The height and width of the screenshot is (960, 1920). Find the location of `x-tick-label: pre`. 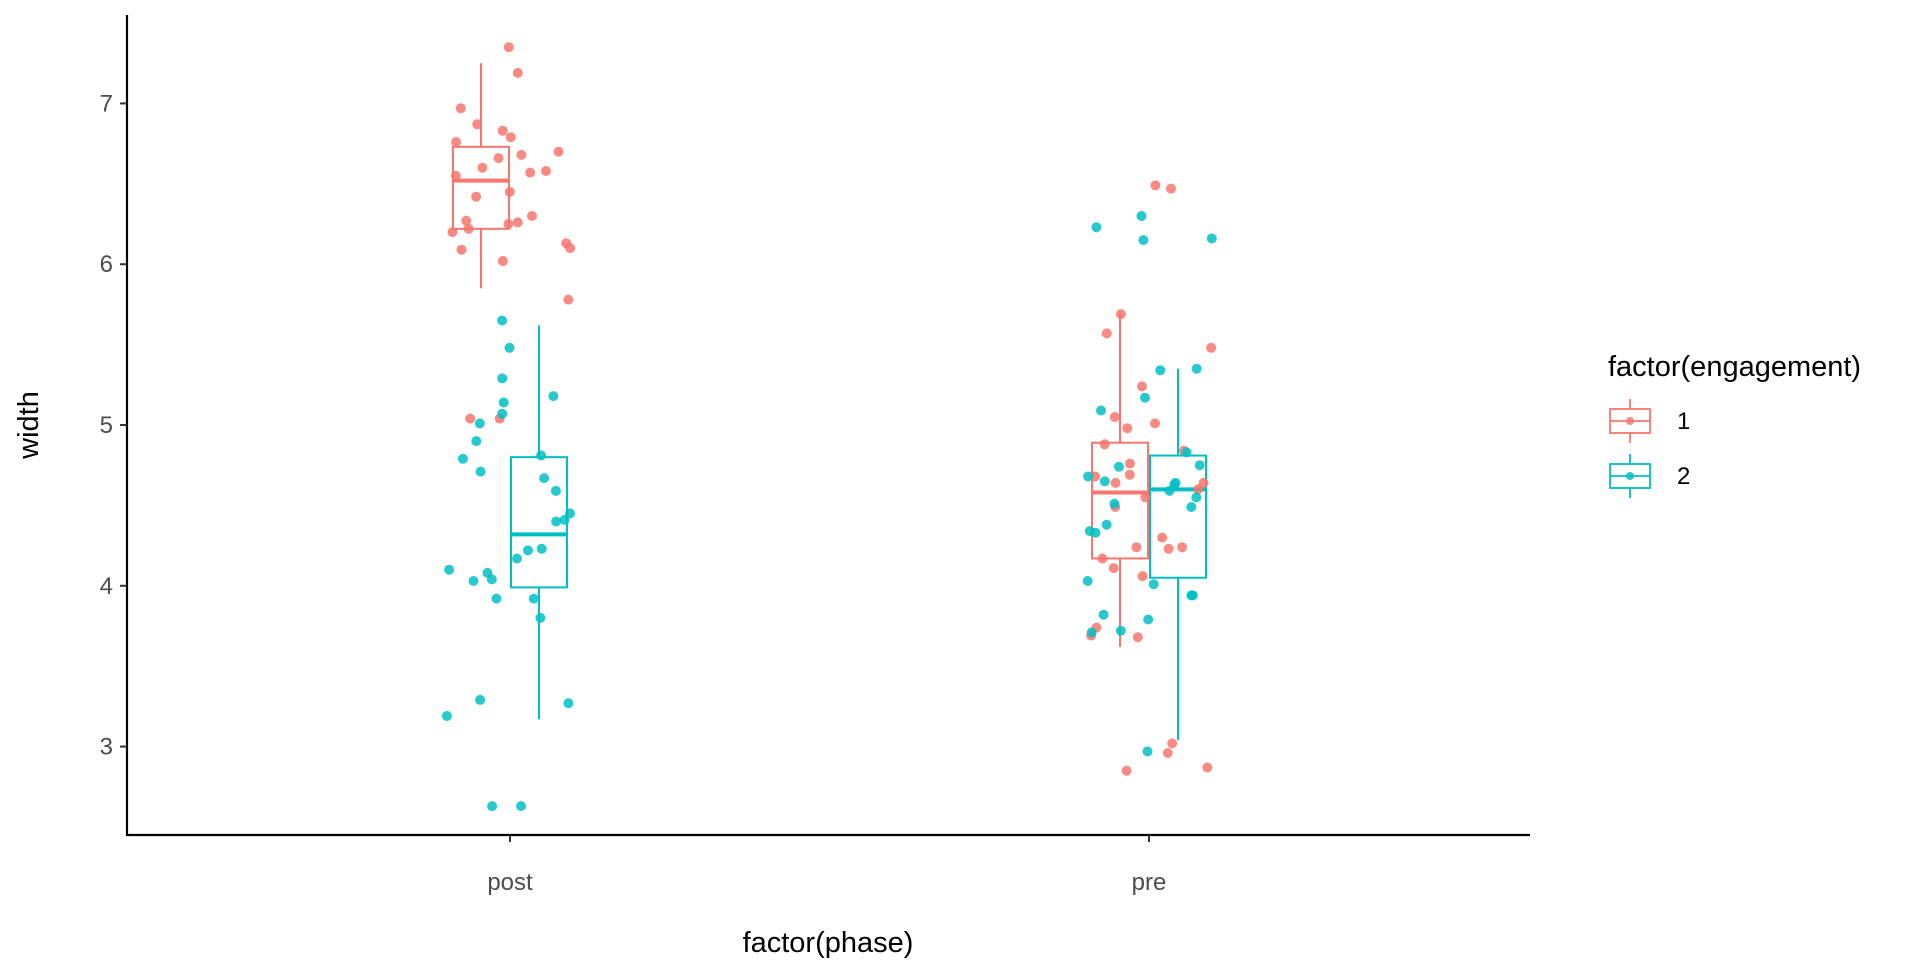

x-tick-label: pre is located at coordinates (1149, 882).